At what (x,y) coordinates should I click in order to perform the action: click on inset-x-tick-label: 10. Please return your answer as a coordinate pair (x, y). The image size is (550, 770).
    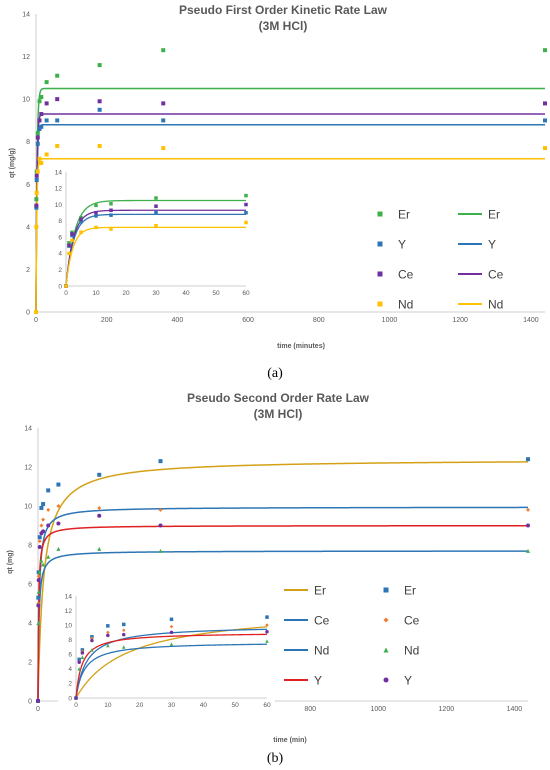
    Looking at the image, I should click on (96, 293).